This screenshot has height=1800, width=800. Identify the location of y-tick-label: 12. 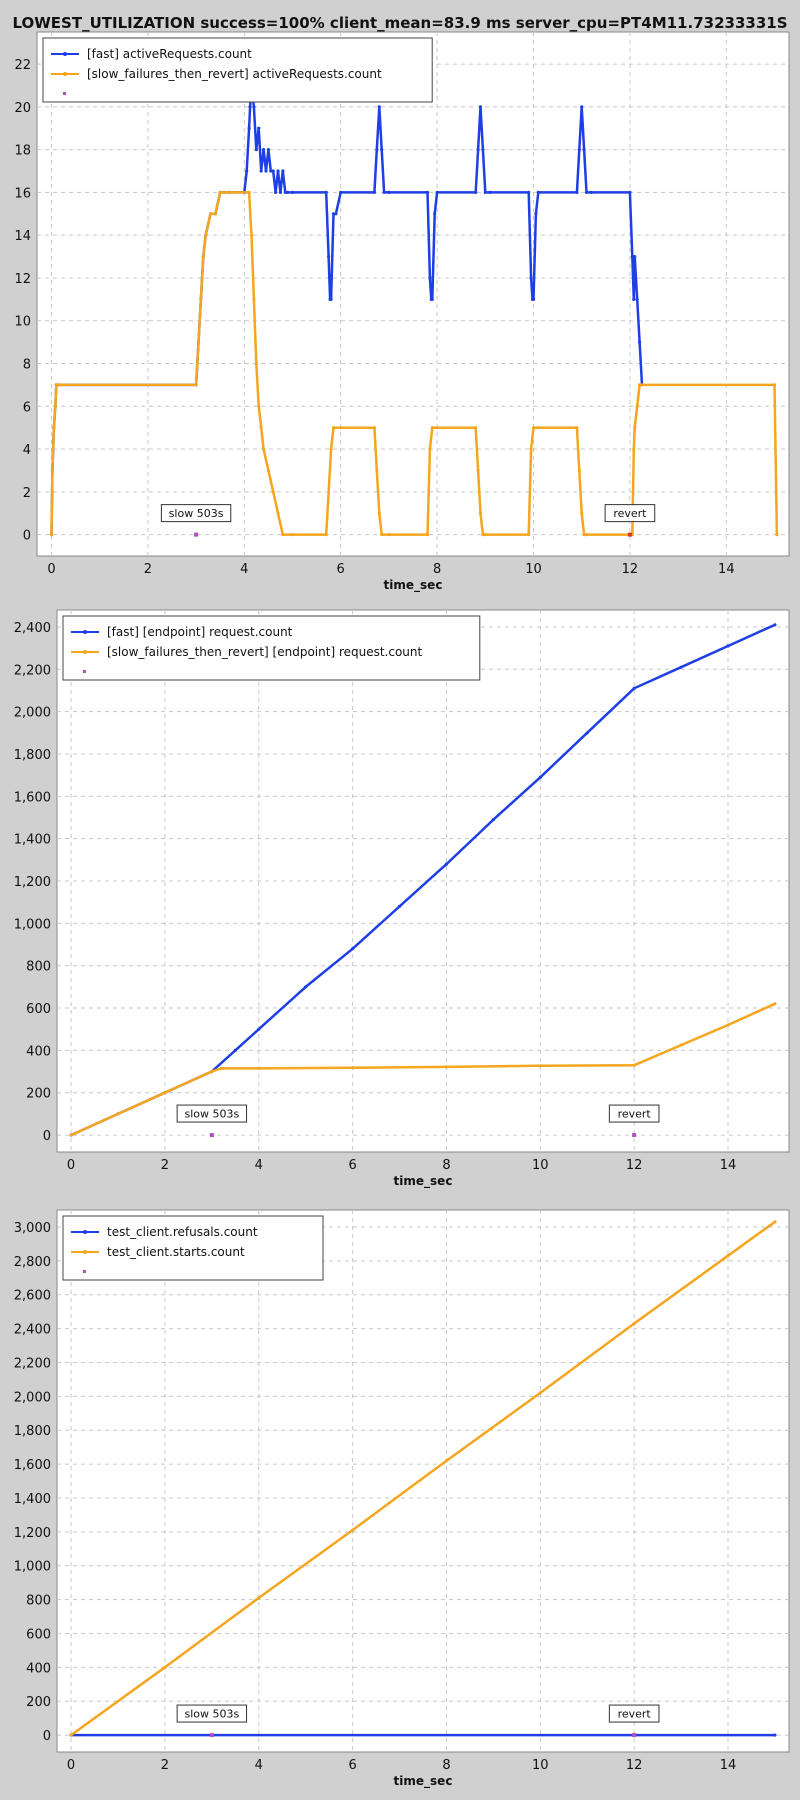
(22, 279).